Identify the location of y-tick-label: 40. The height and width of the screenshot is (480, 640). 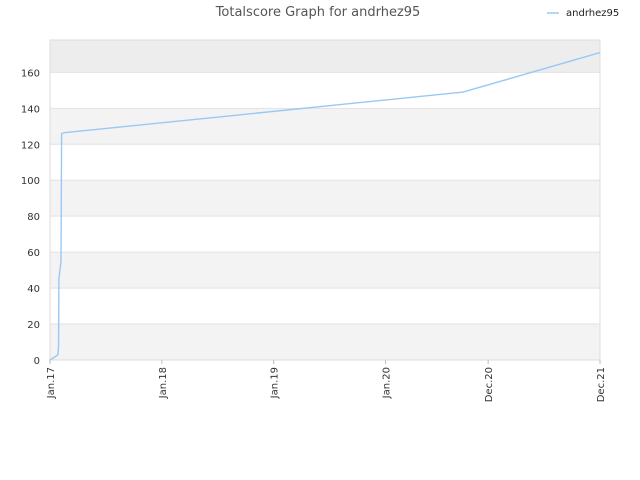
(33, 289).